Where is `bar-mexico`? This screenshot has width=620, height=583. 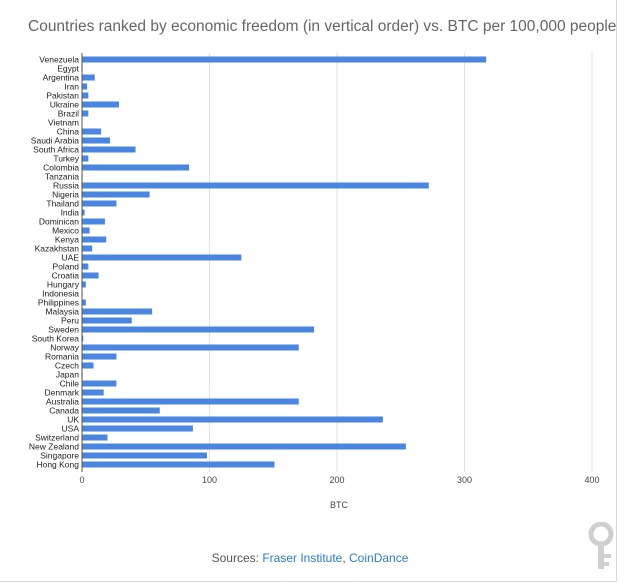 bar-mexico is located at coordinates (86, 230).